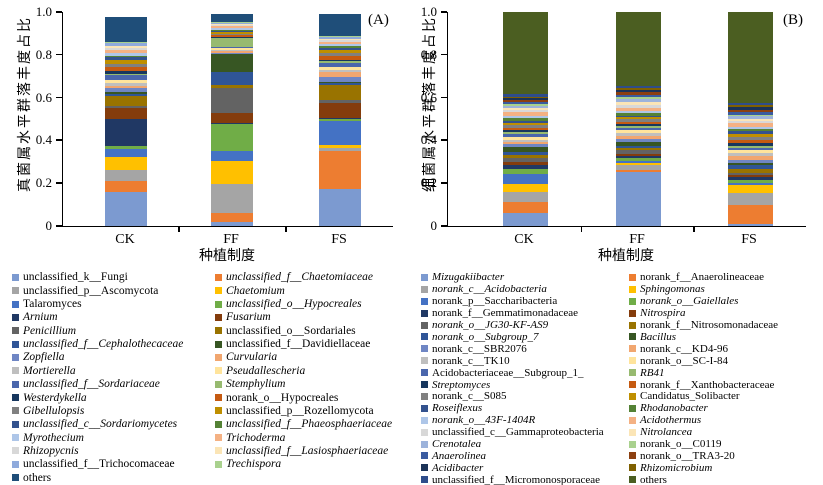 The height and width of the screenshot is (485, 823). What do you see at coordinates (299, 277) in the screenshot?
I see `legend-label: unclassified_f__Chaetomiaceae` at bounding box center [299, 277].